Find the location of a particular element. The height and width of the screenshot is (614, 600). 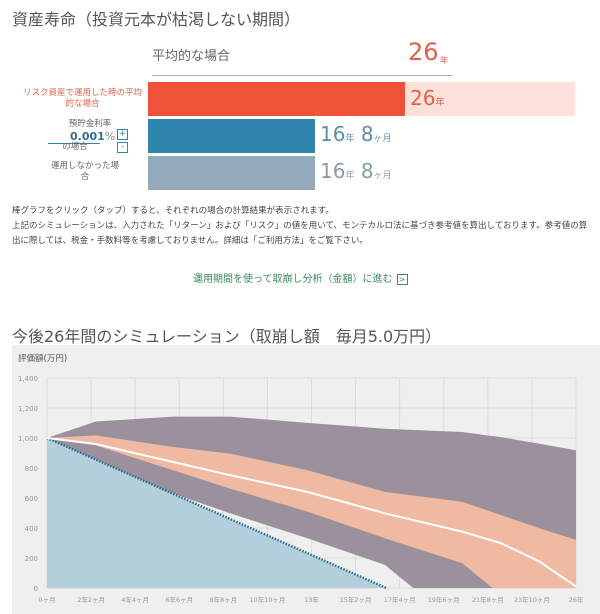

y-tick-label: 800 is located at coordinates (31, 469).